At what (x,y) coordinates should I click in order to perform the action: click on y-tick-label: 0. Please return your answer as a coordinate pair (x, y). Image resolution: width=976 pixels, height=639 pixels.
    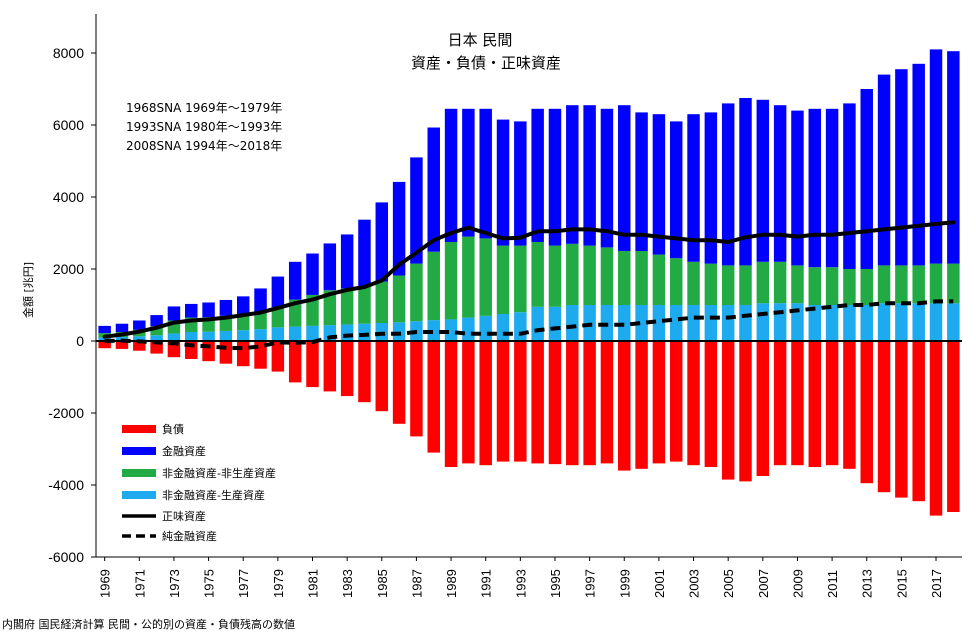
    Looking at the image, I should click on (80, 341).